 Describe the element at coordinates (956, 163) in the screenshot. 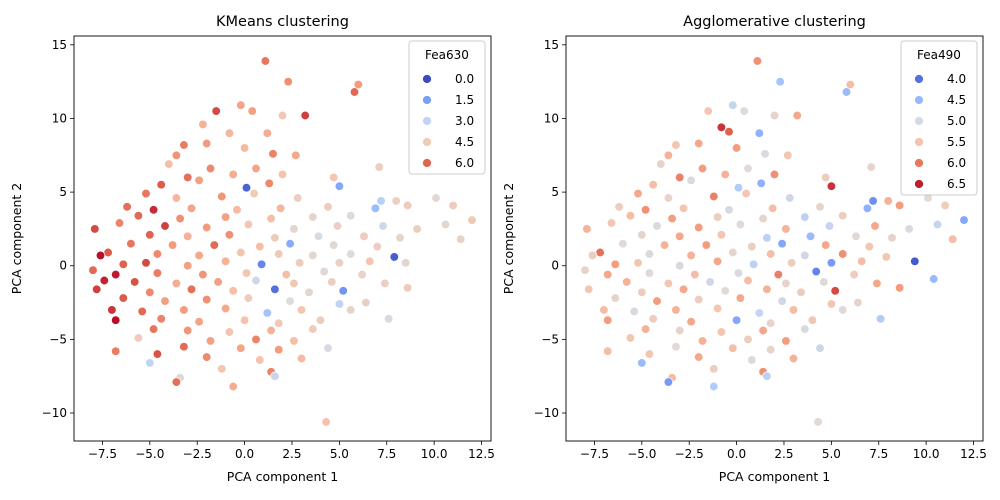

I see `legend-label: 6.0` at that location.